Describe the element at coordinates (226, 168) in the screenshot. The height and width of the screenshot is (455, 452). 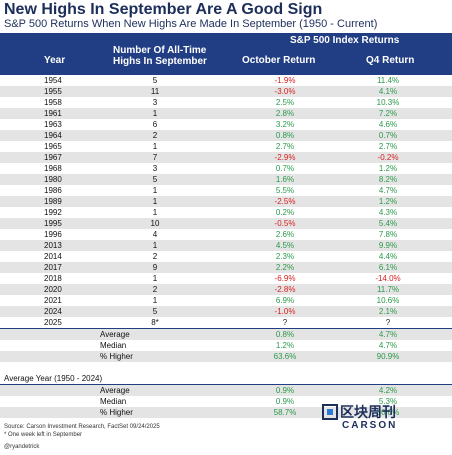
I see `table-row: 1968 3 0.7% 1.2%` at that location.